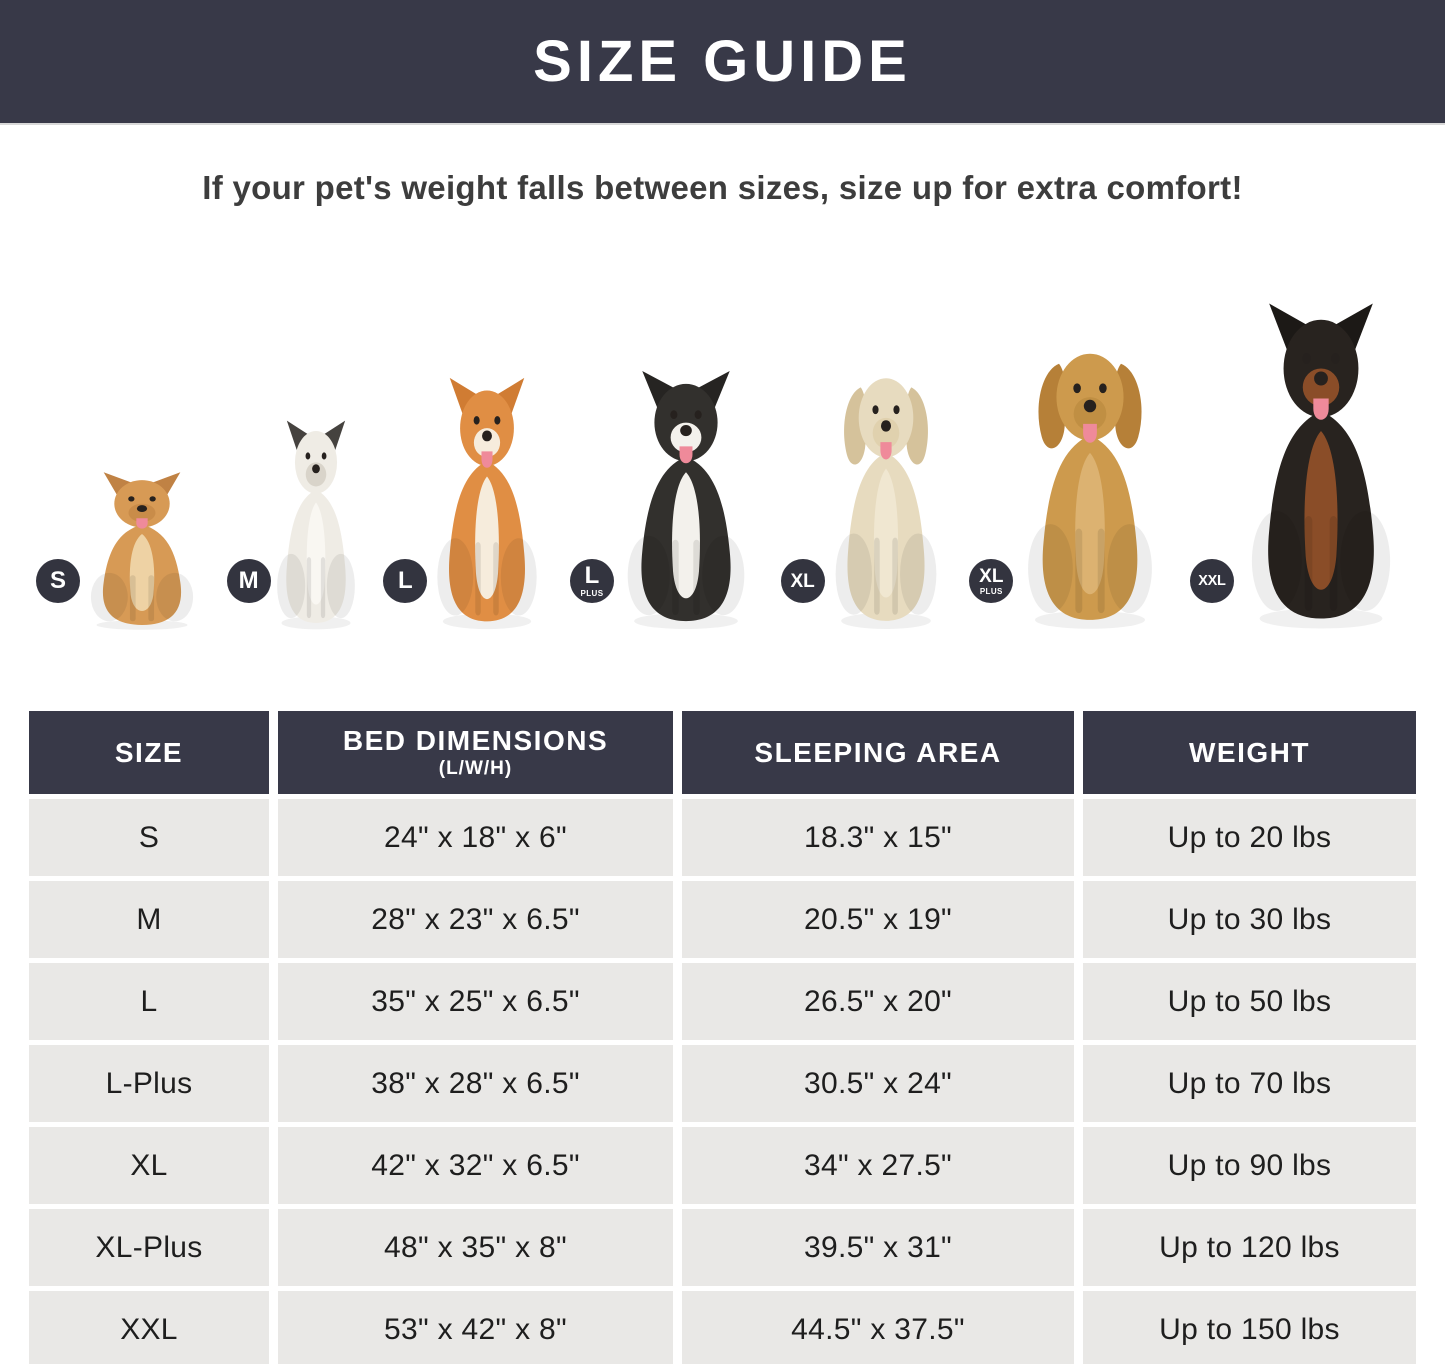 The width and height of the screenshot is (1445, 1364). What do you see at coordinates (1090, 491) in the screenshot?
I see `dog-golden-retriever-image` at bounding box center [1090, 491].